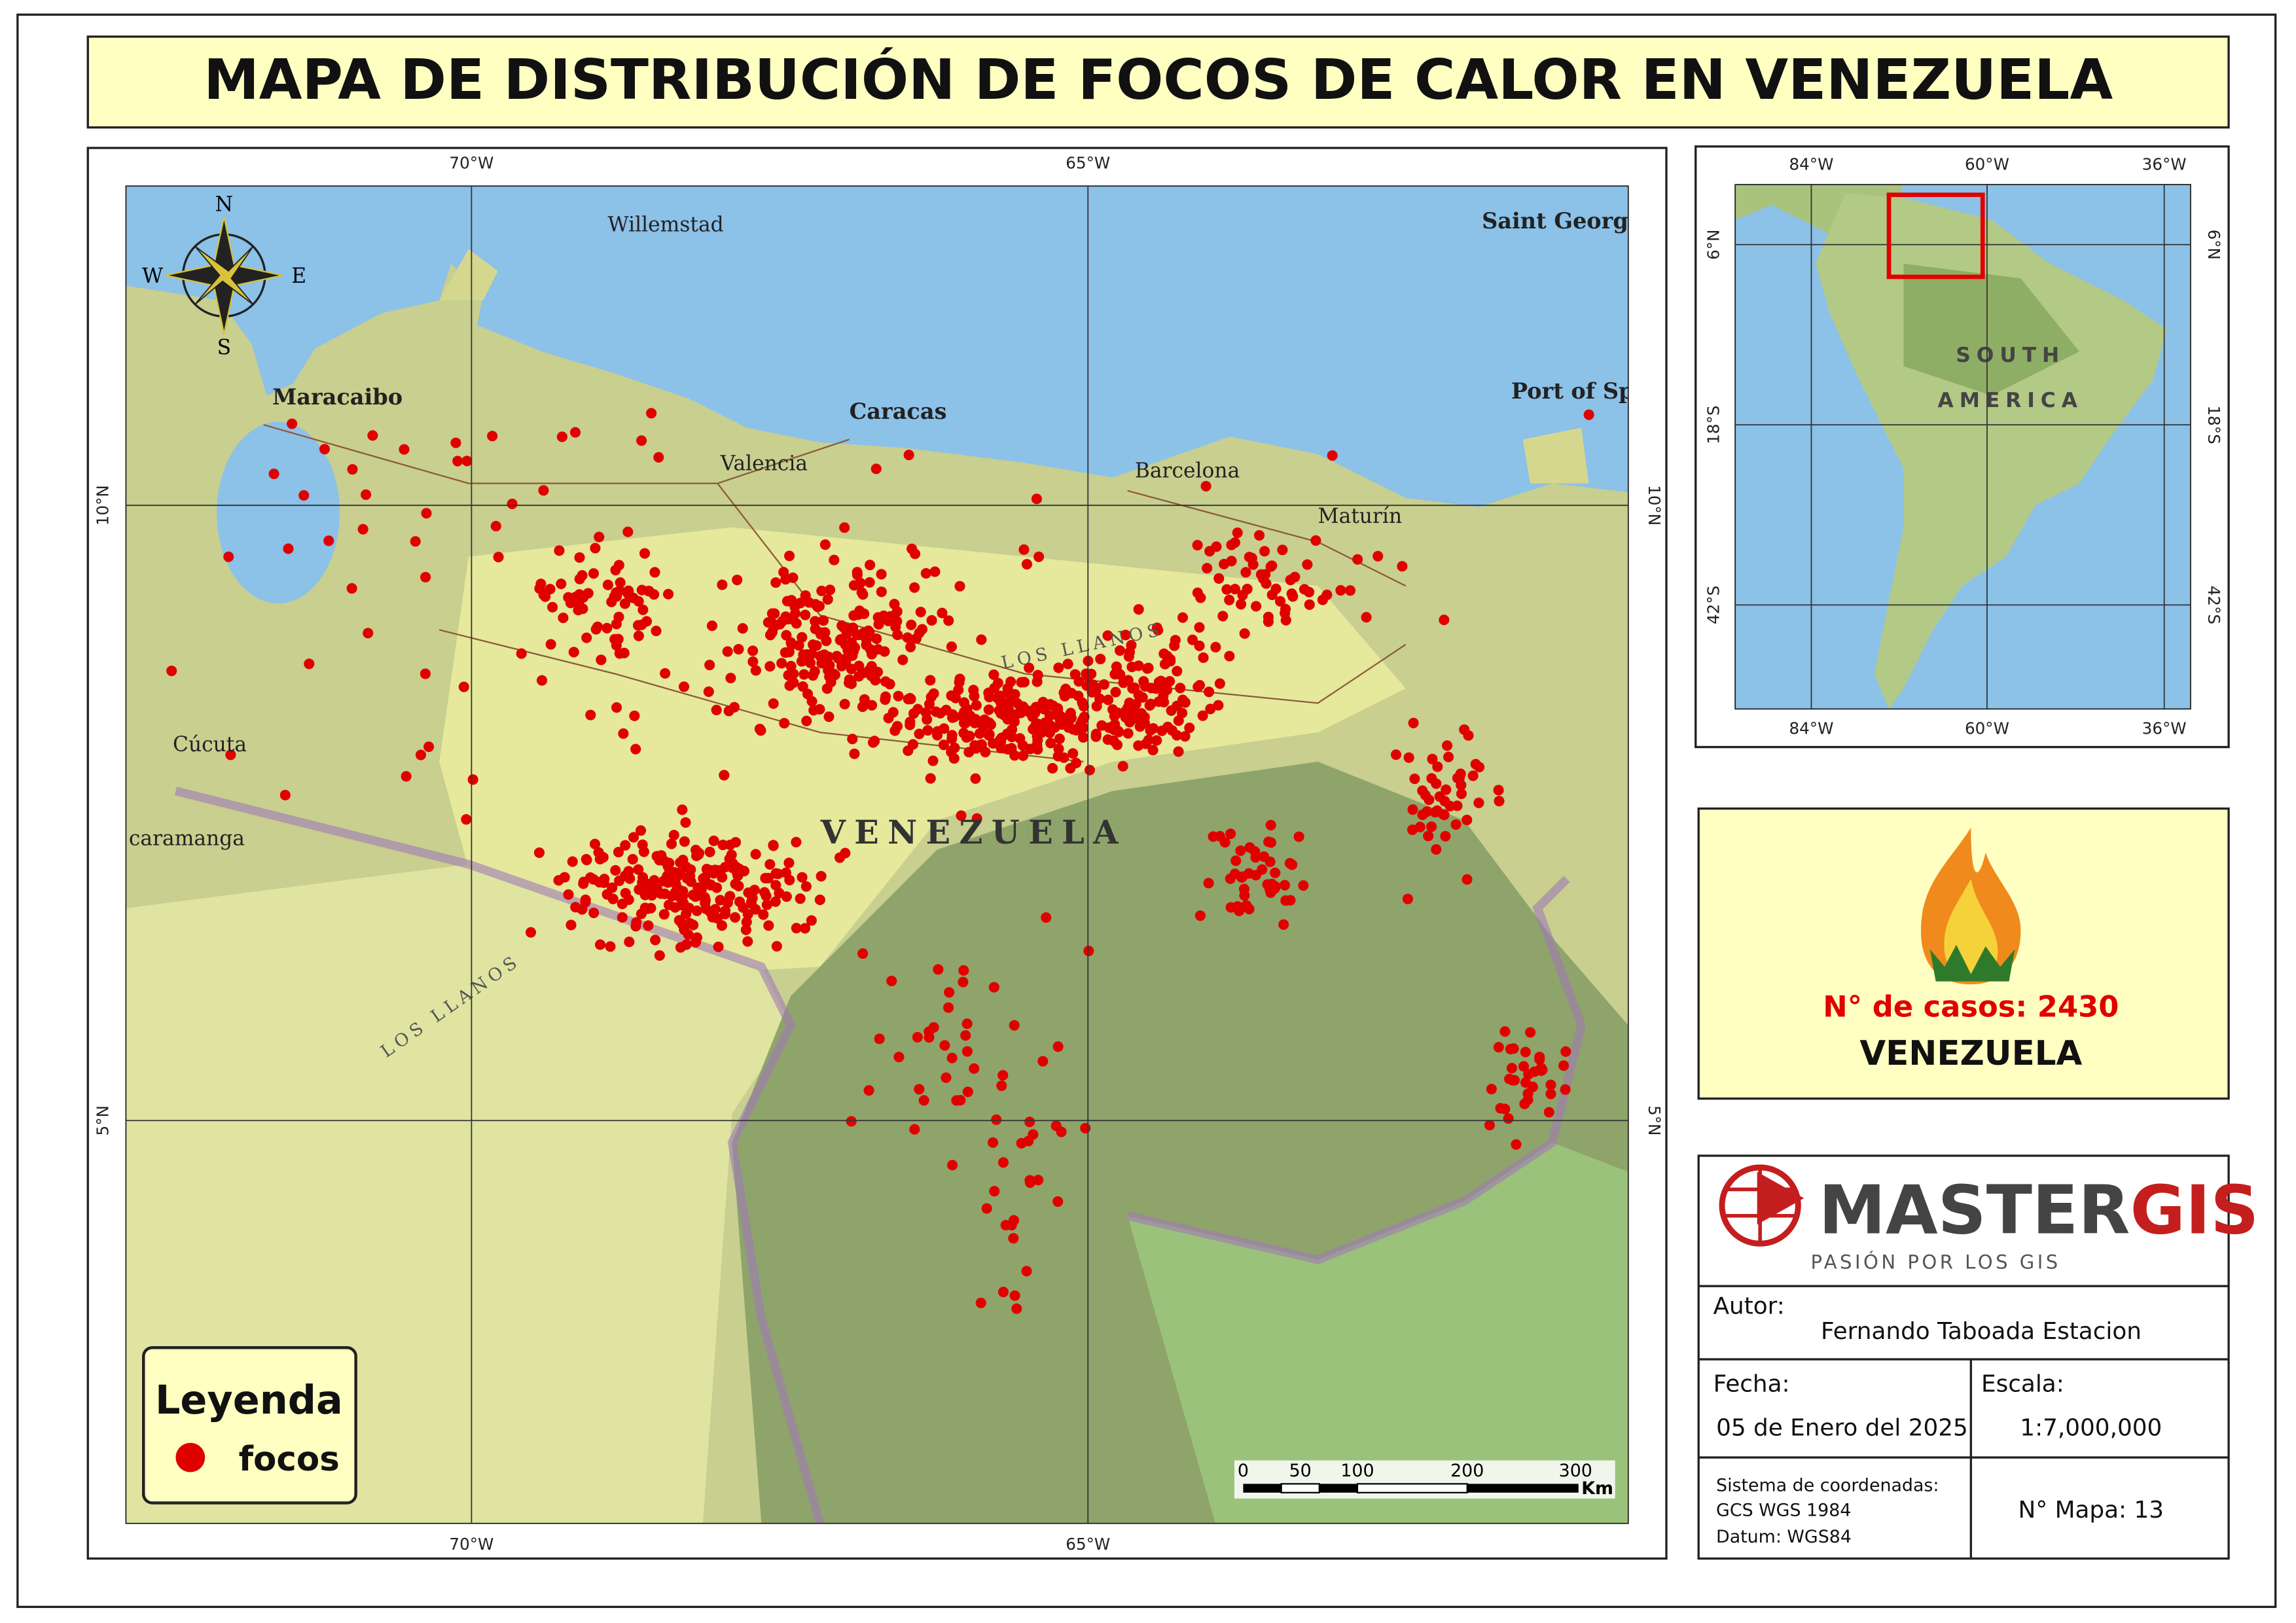 This screenshot has height=1623, width=2296. Describe the element at coordinates (1935, 235) in the screenshot. I see `extent-indicator` at that location.